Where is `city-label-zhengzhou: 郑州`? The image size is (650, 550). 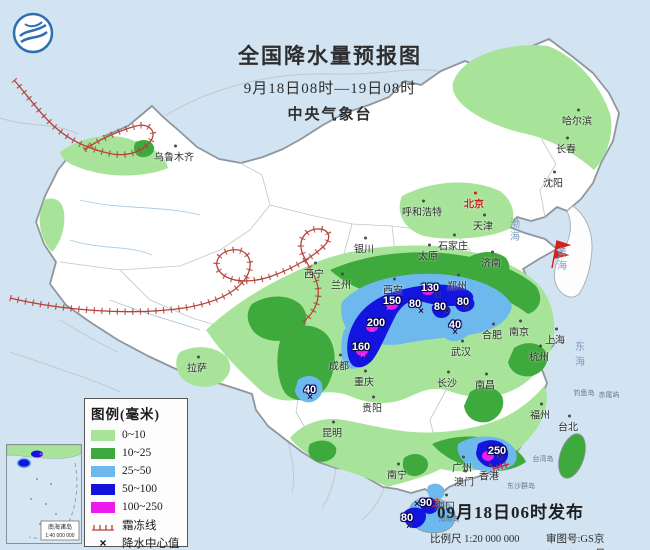
city-label-zhengzhou: 郑州 is located at coordinates (457, 283).